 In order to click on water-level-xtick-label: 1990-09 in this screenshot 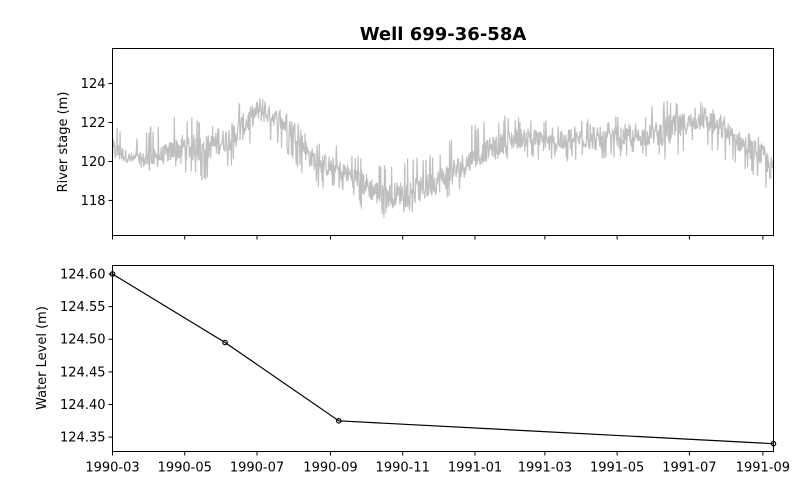, I will do `click(330, 468)`.